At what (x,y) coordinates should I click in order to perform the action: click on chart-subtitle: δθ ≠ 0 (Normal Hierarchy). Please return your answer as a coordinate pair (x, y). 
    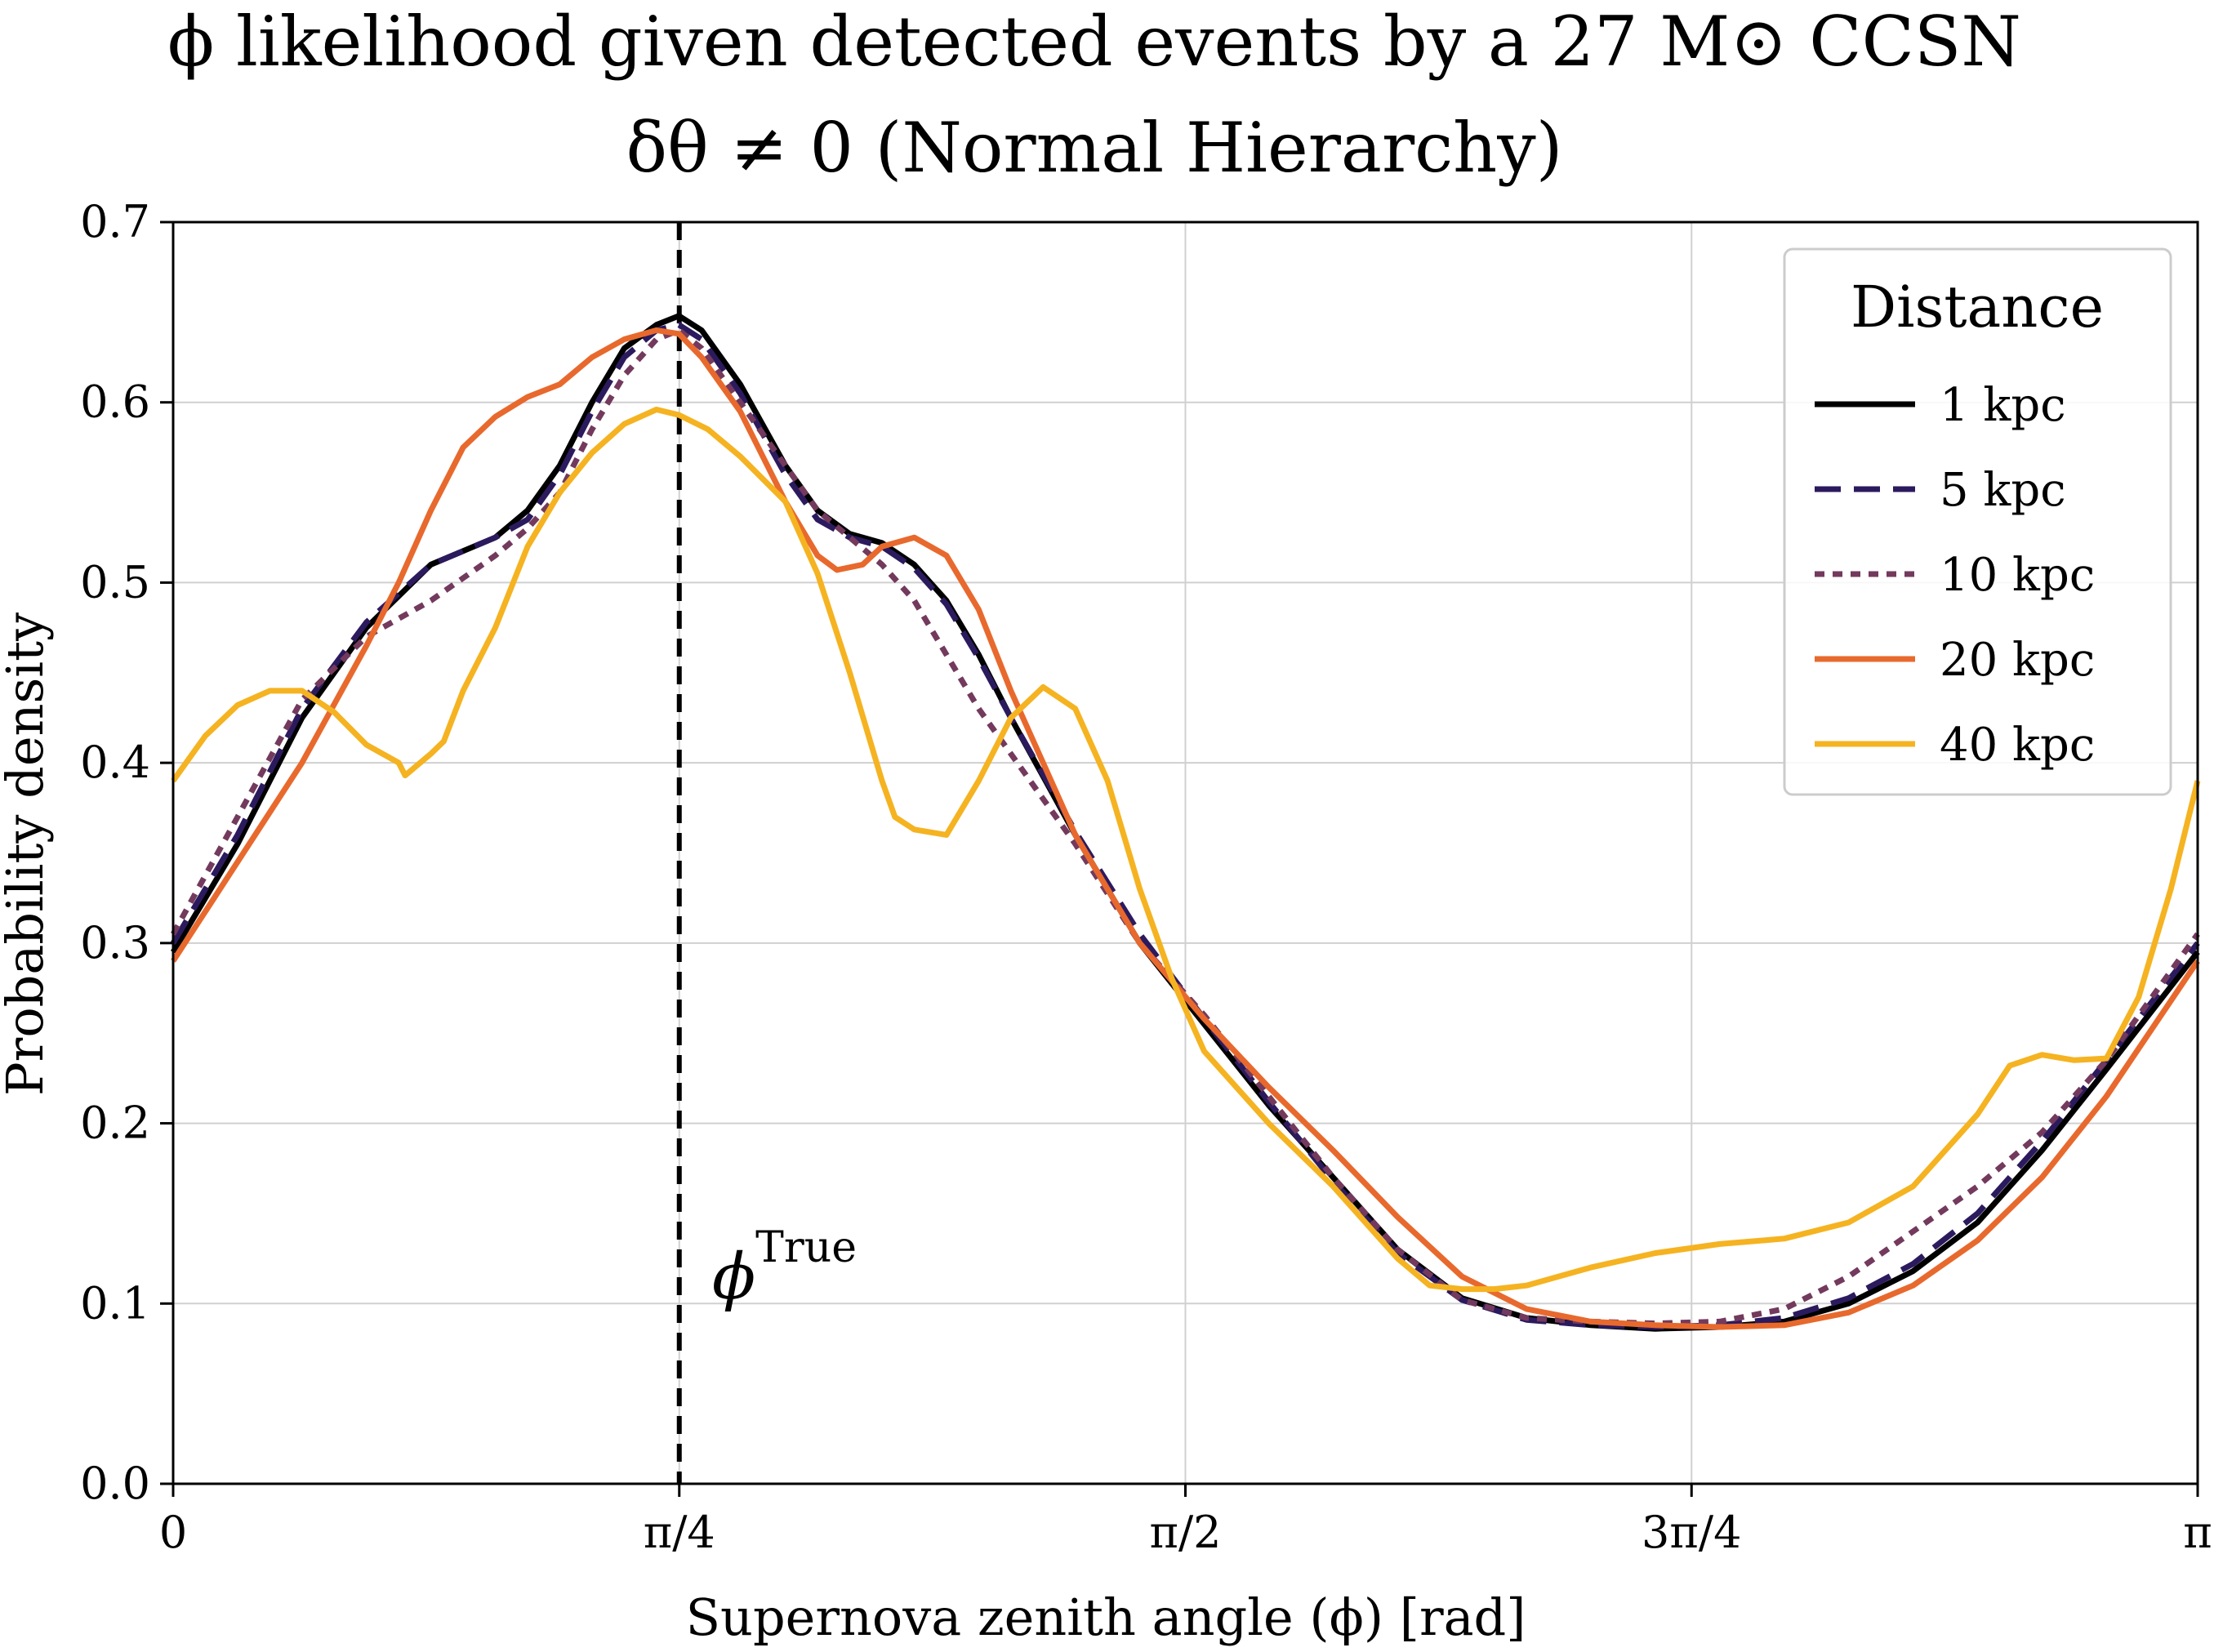
    Looking at the image, I should click on (1095, 148).